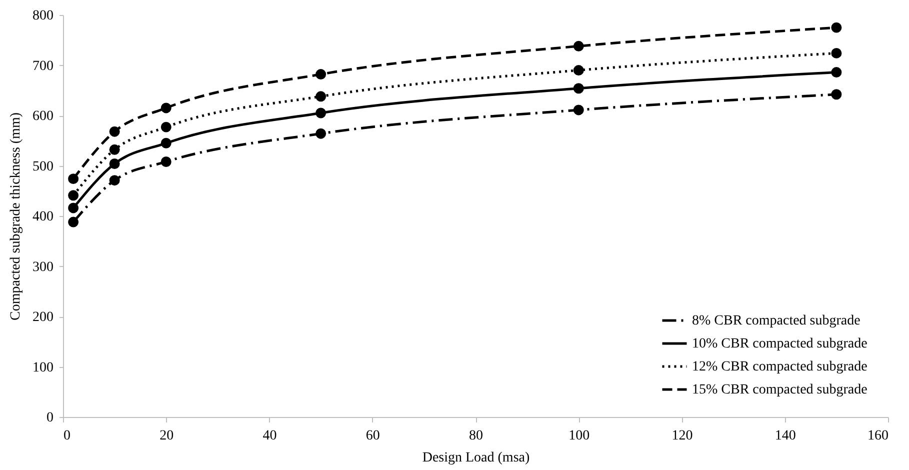 The height and width of the screenshot is (470, 909). Describe the element at coordinates (43, 368) in the screenshot. I see `y-tick-label: 100` at that location.